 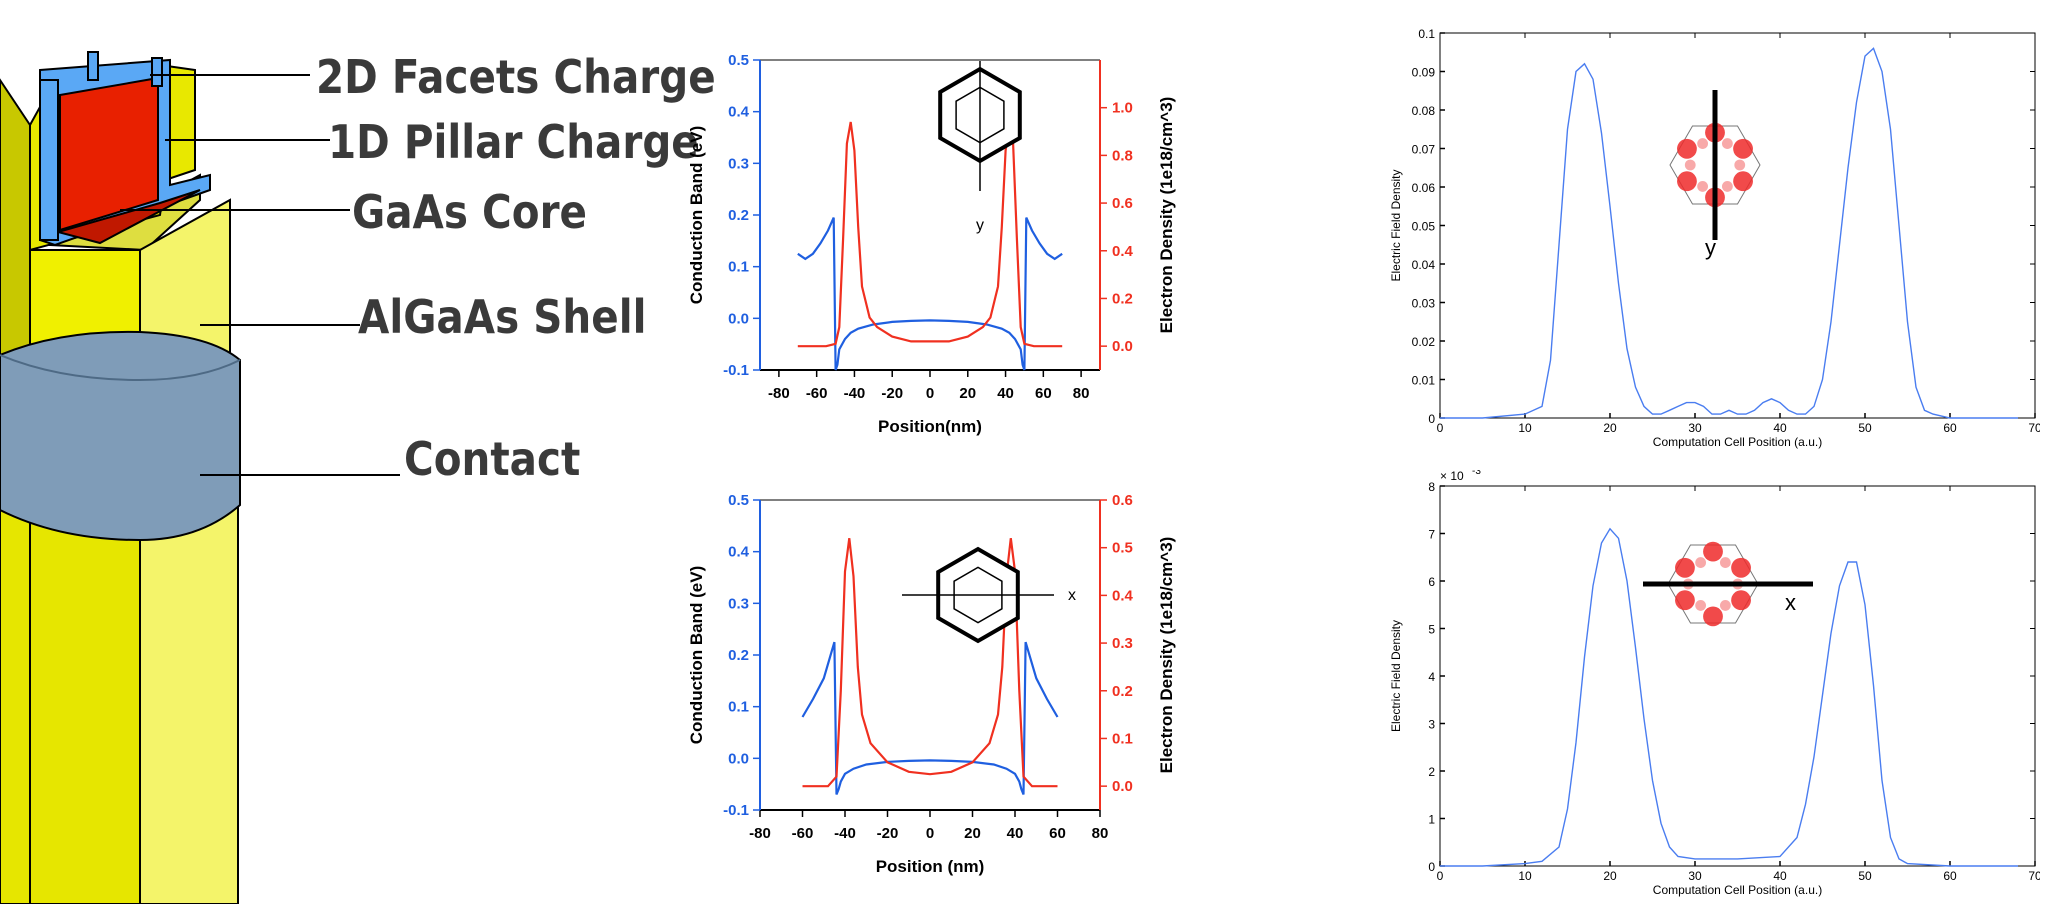 I want to click on x-tick-label: -40, so click(x=855, y=393).